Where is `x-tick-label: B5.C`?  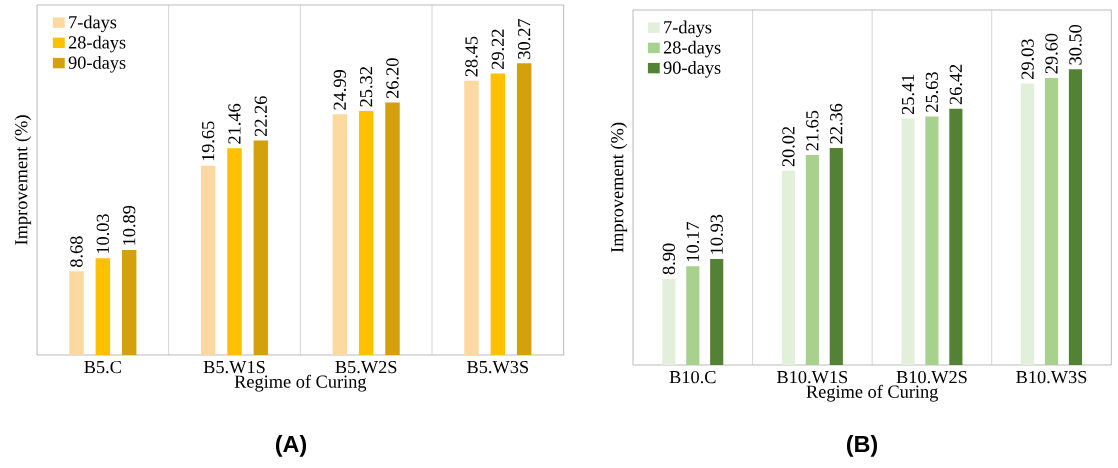
x-tick-label: B5.C is located at coordinates (102, 367).